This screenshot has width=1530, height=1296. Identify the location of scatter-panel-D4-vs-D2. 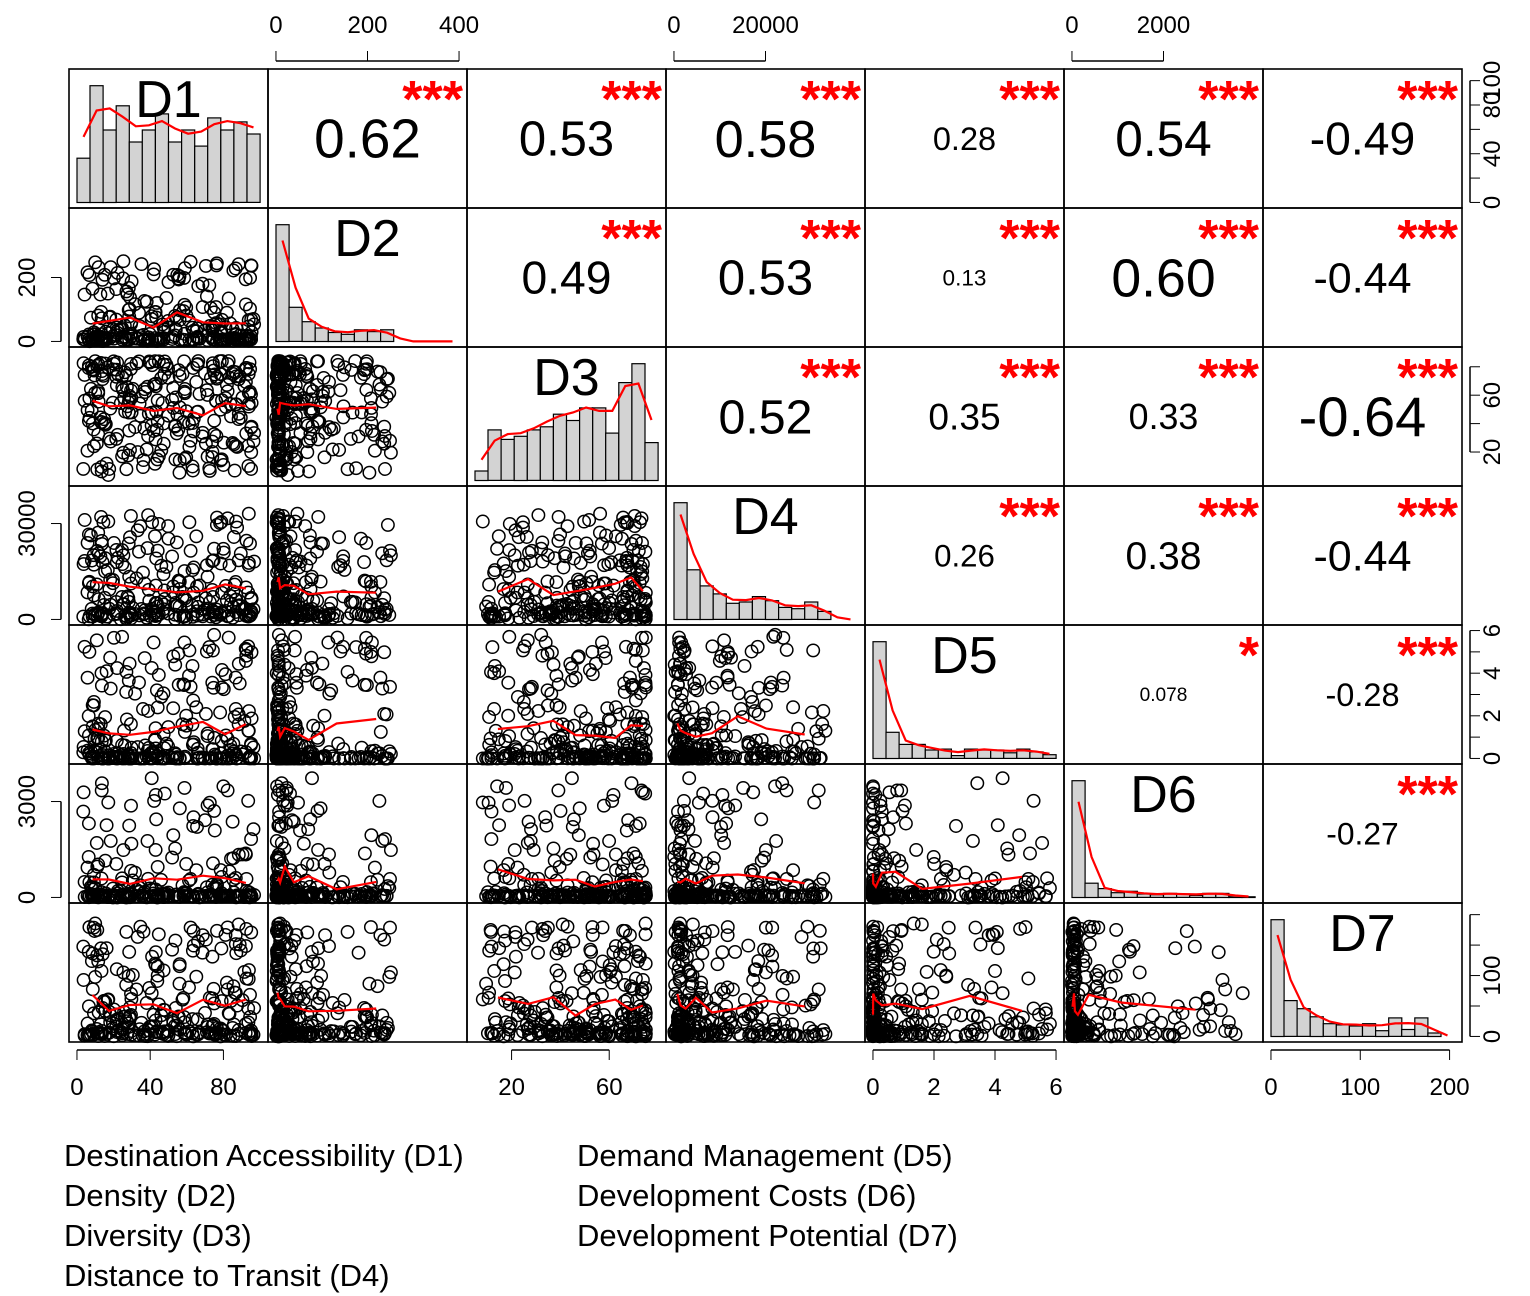
(333, 566).